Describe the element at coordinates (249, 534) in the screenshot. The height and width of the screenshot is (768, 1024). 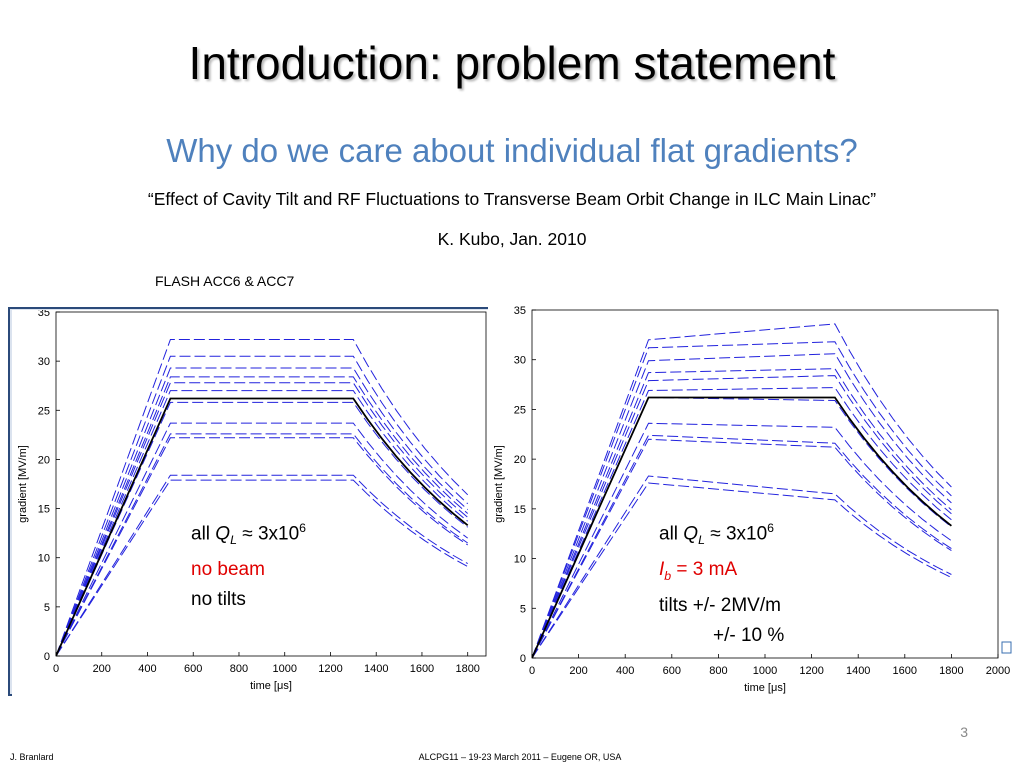
I see `note-left-line1: all QL ≈ 3x106` at that location.